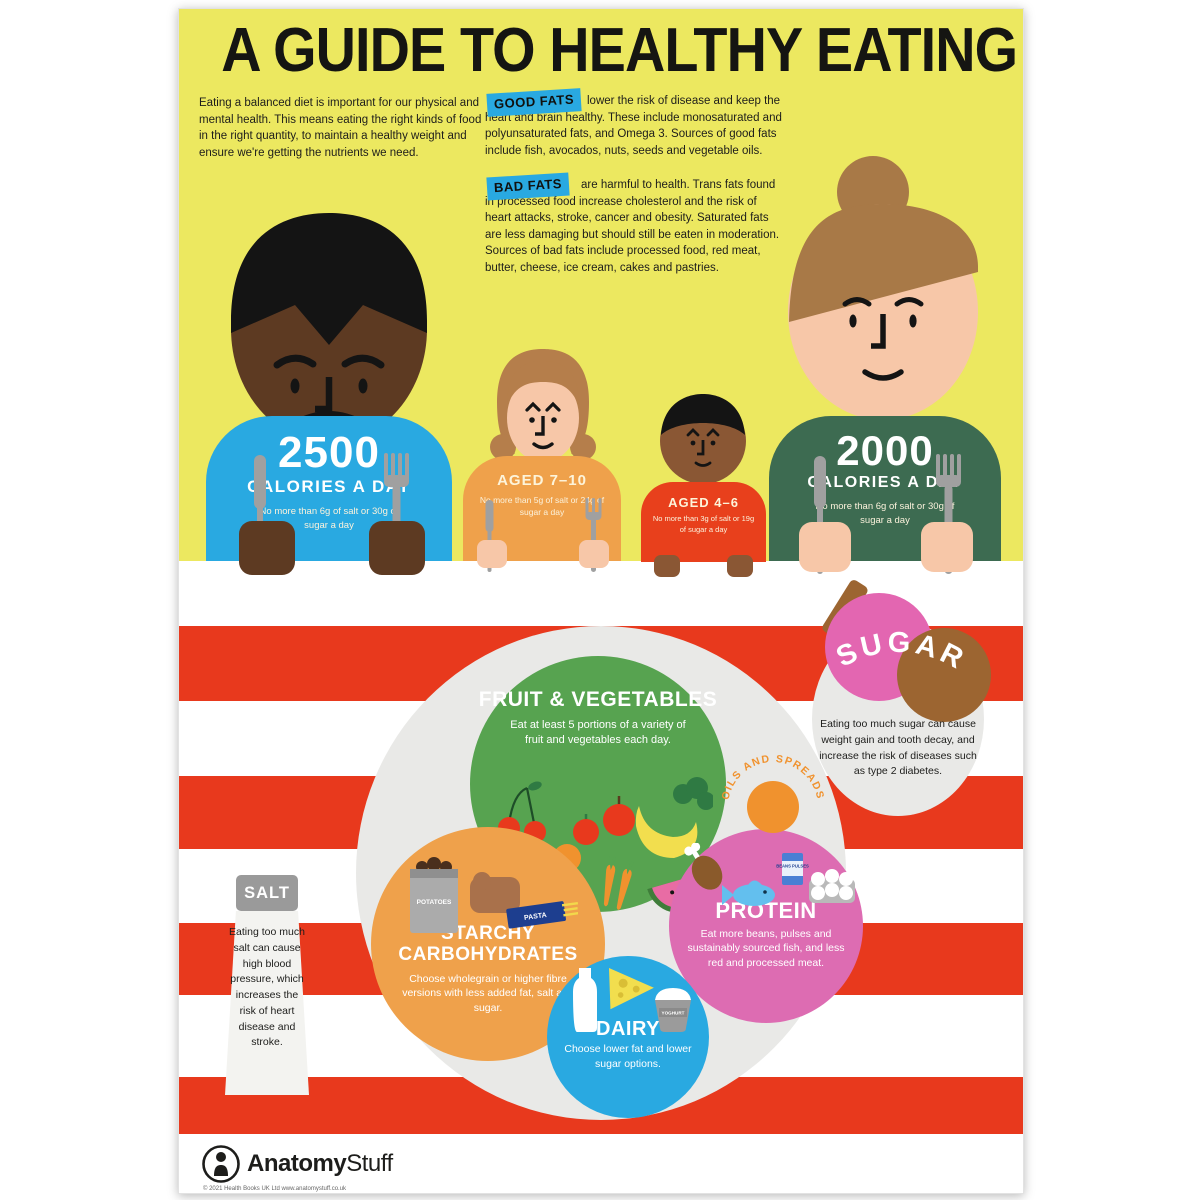  What do you see at coordinates (748, 893) in the screenshot?
I see `fish-icon` at bounding box center [748, 893].